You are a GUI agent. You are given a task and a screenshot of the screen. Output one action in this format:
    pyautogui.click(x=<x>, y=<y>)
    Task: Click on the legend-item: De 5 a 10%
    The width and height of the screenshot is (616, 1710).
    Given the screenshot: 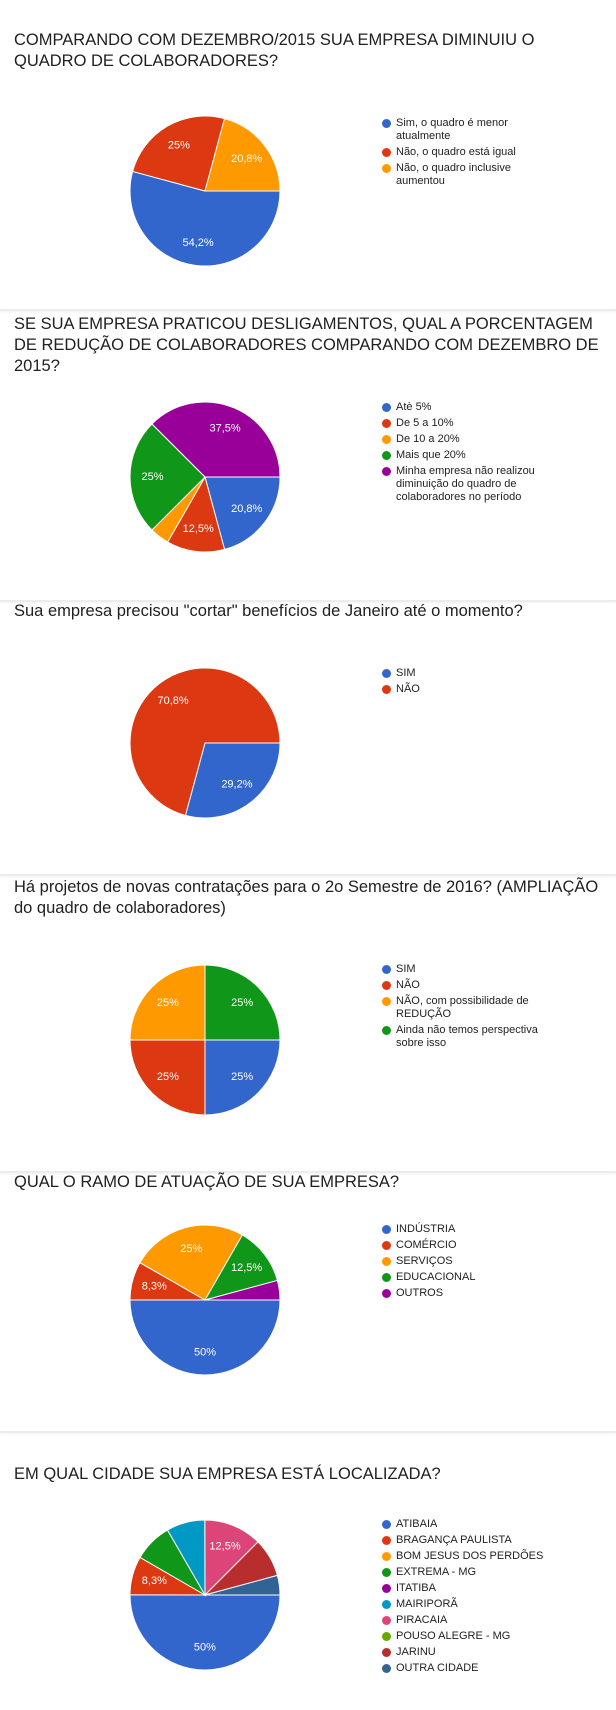 What is the action you would take?
    pyautogui.click(x=469, y=423)
    